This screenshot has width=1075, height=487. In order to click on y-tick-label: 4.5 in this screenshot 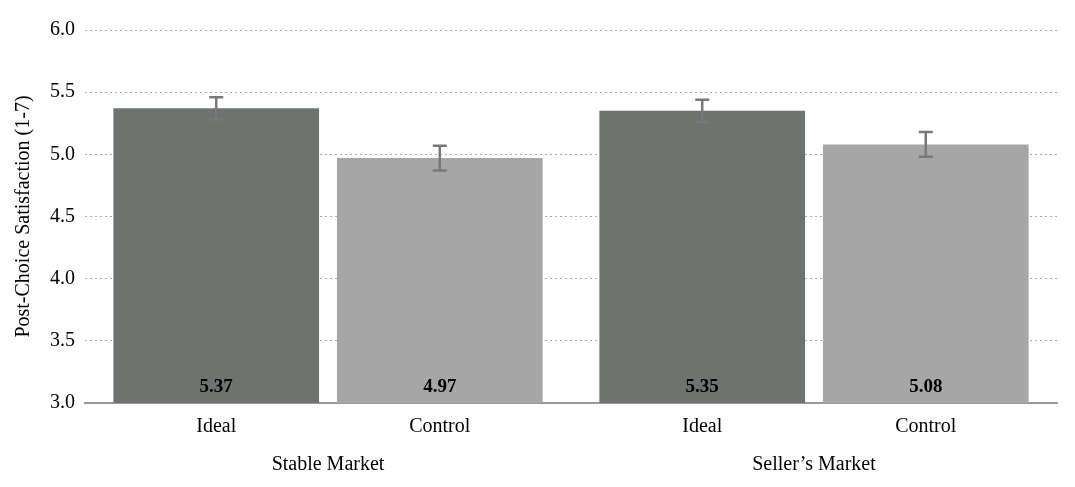, I will do `click(62, 214)`.